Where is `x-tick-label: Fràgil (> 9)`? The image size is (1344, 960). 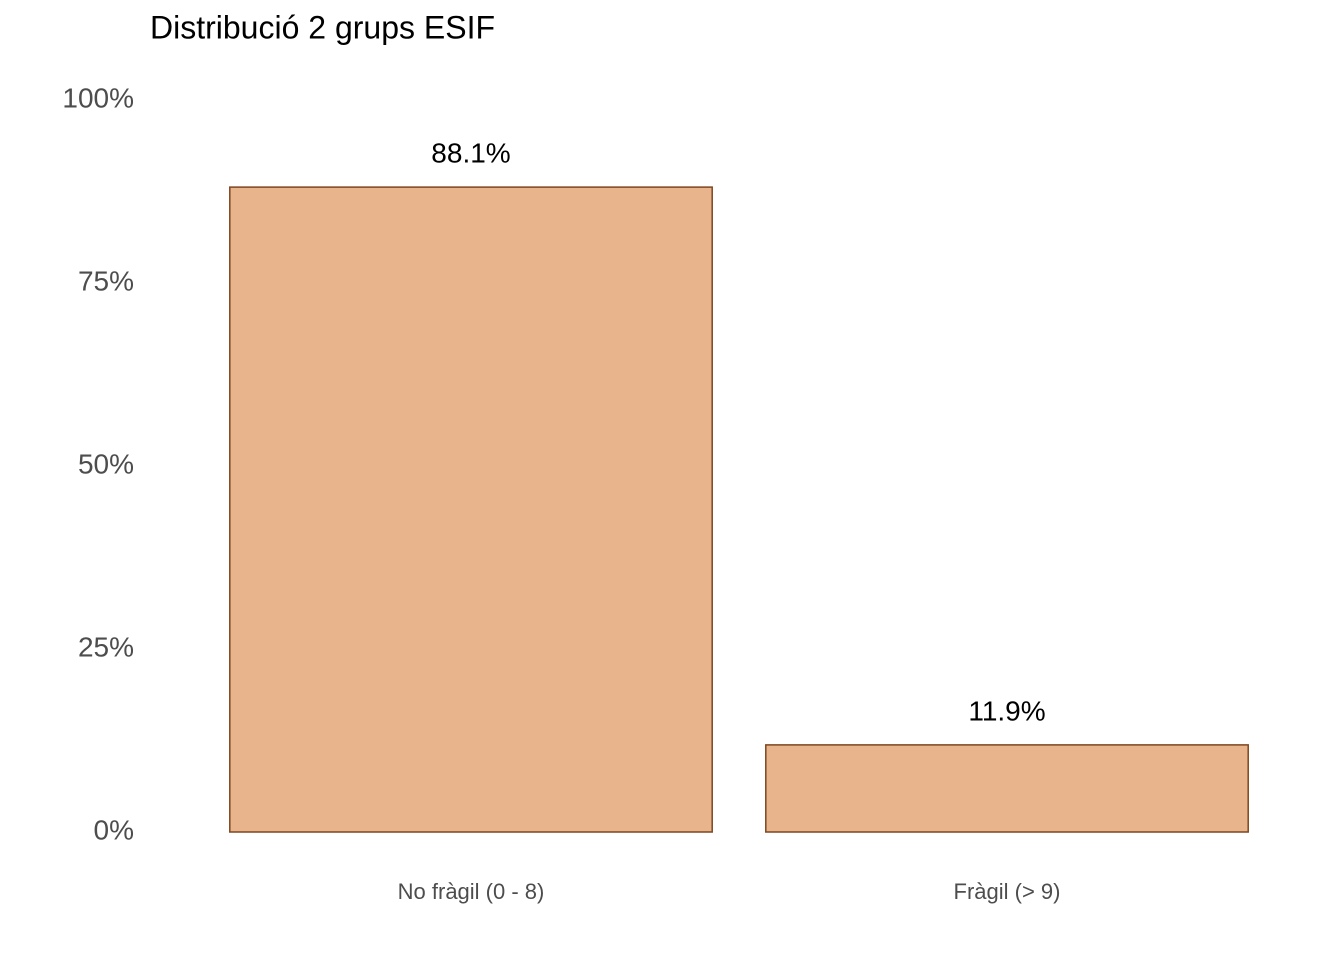
x-tick-label: Fràgil (> 9) is located at coordinates (1007, 891).